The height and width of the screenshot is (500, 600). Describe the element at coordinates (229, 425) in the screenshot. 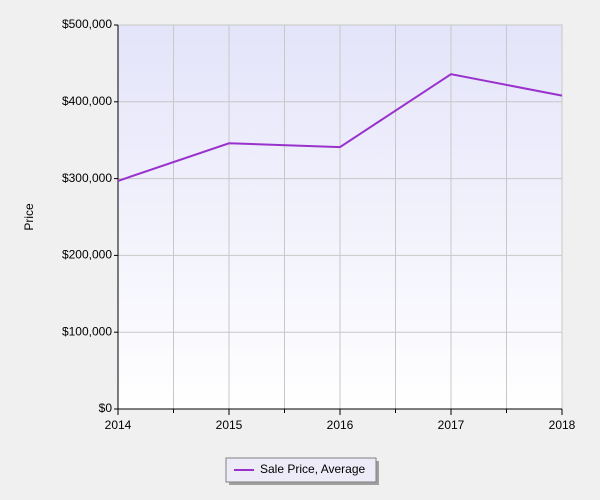

I see `x-tick-label: 2015` at that location.